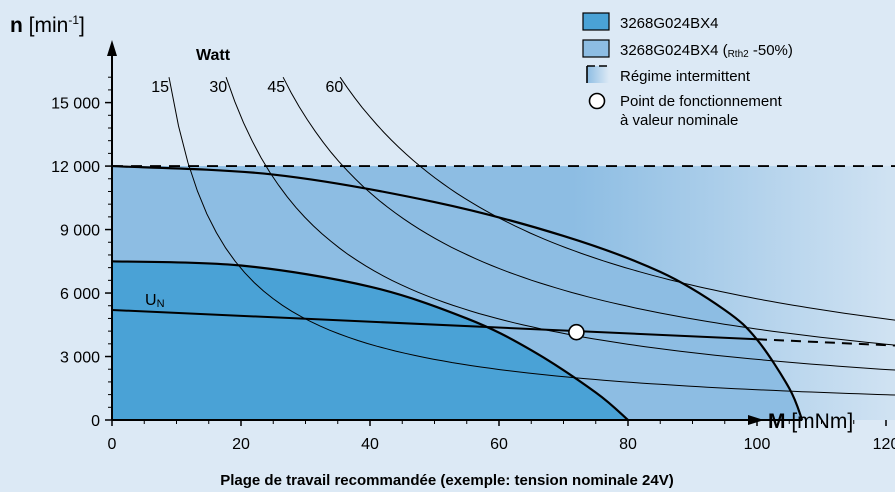  I want to click on y-tick-label: 9 000, so click(80, 231).